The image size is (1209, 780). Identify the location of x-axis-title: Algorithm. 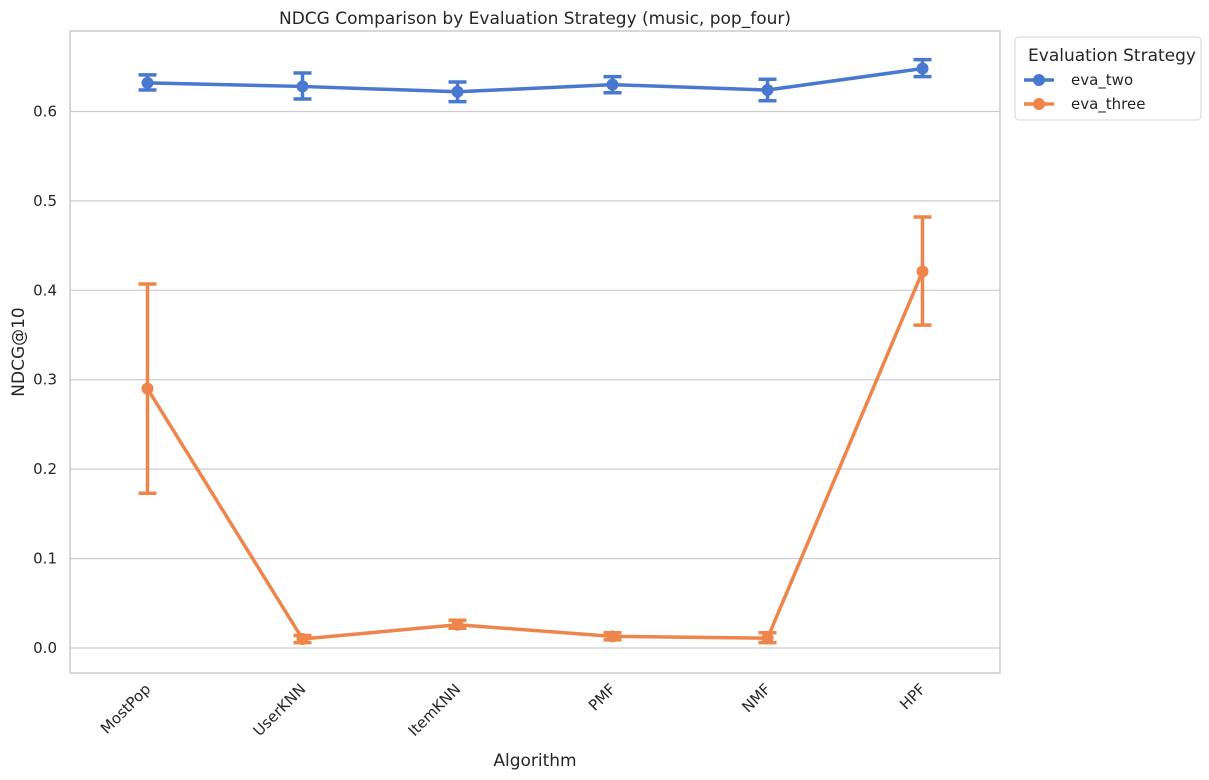
(534, 761).